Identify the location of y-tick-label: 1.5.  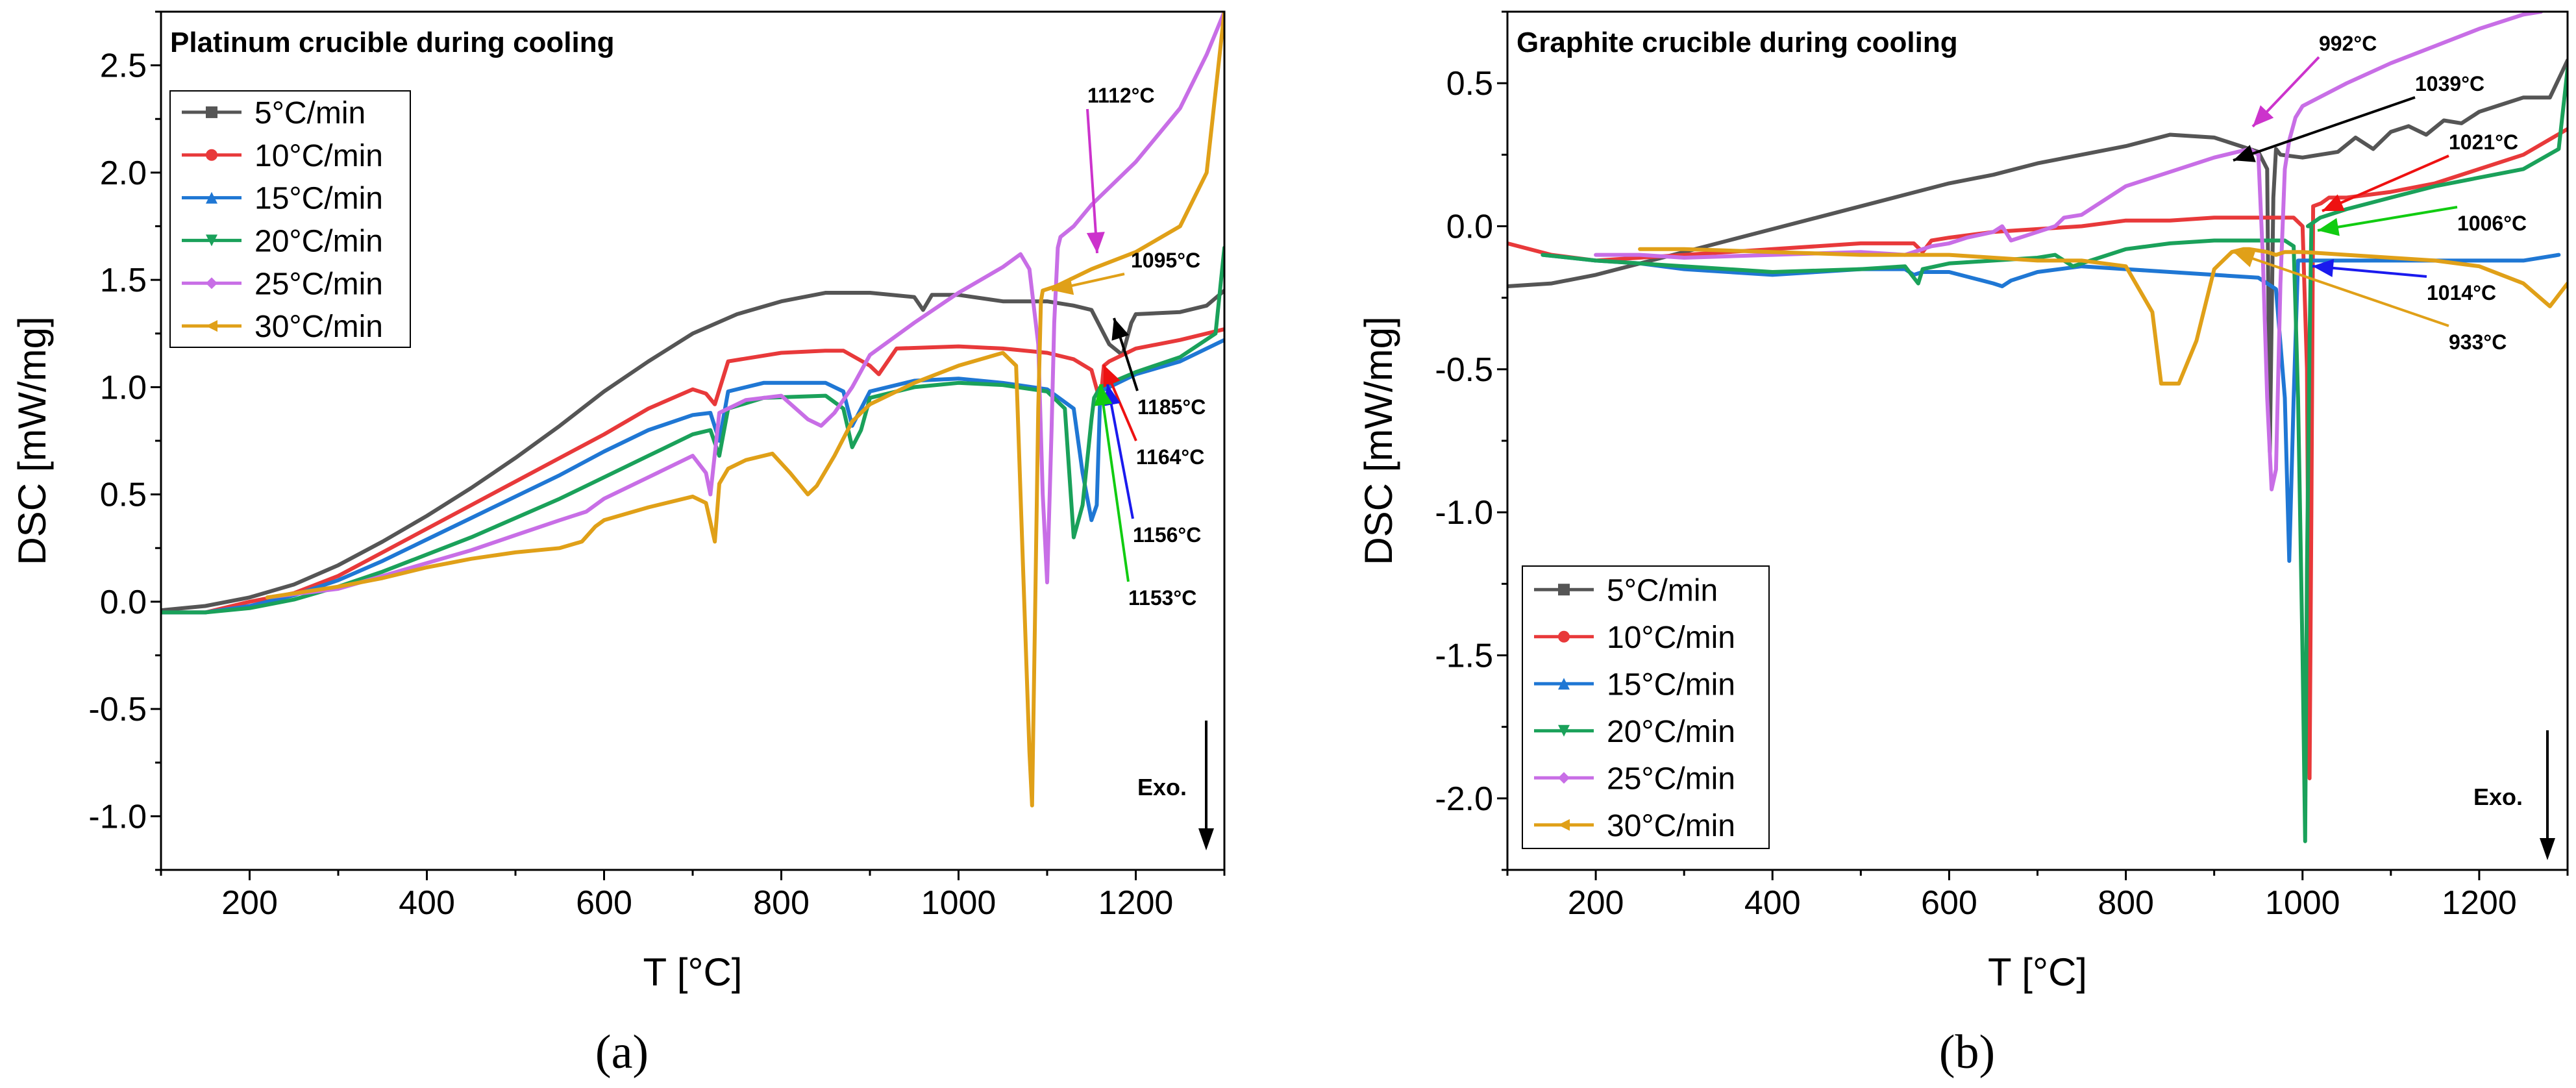
(123, 280).